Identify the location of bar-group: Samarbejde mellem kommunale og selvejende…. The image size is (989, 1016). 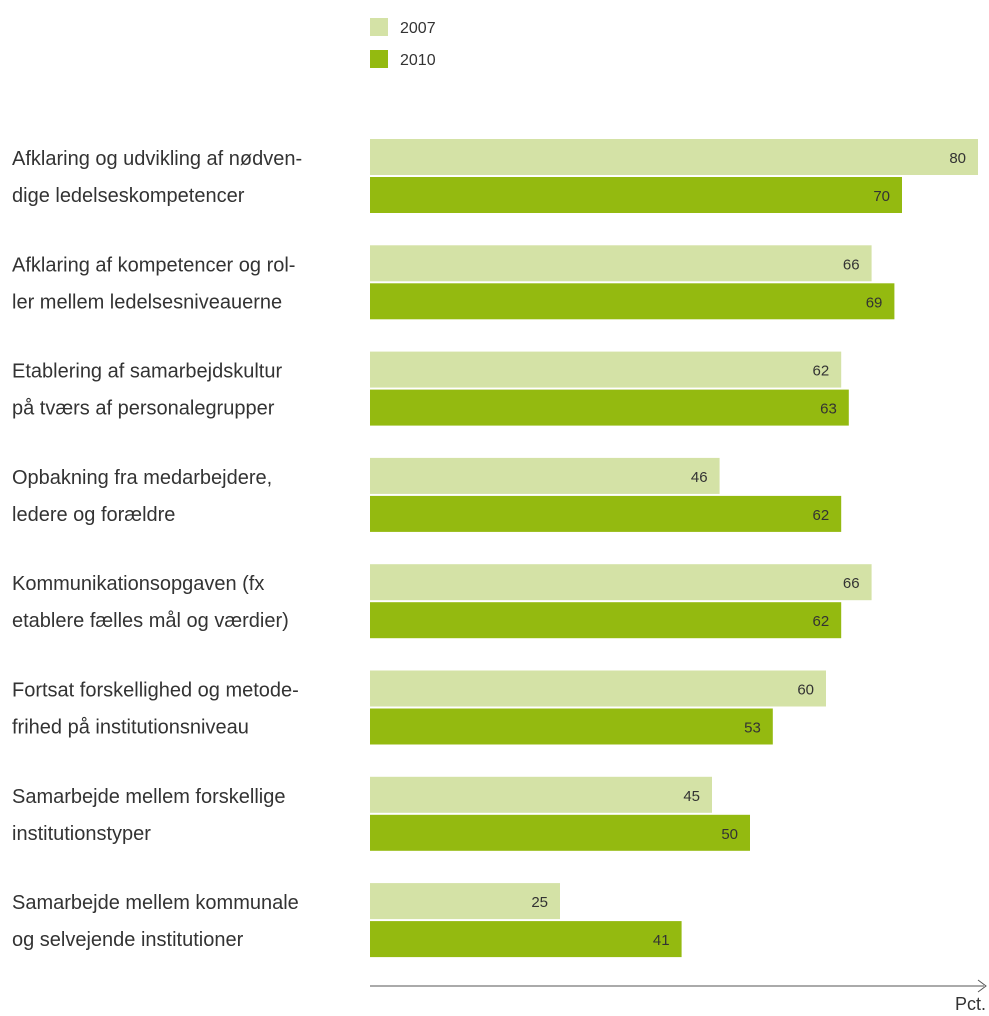
(347, 920).